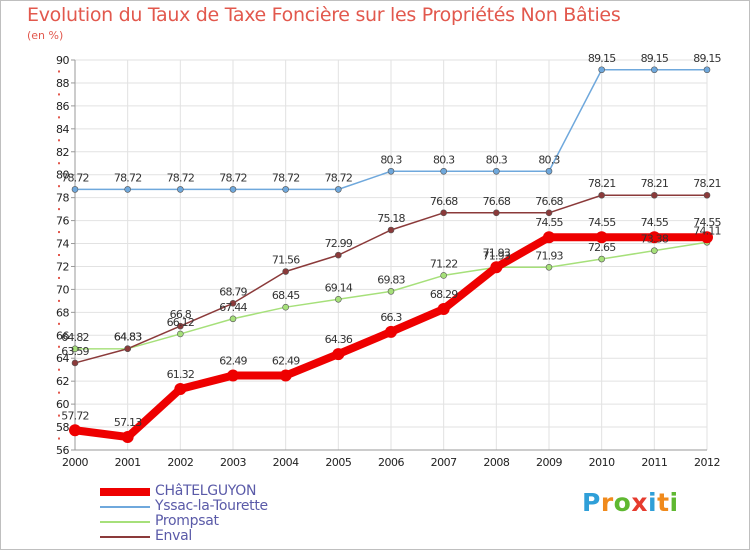 The height and width of the screenshot is (550, 750). Describe the element at coordinates (233, 291) in the screenshot. I see `data-label: 68.79` at that location.